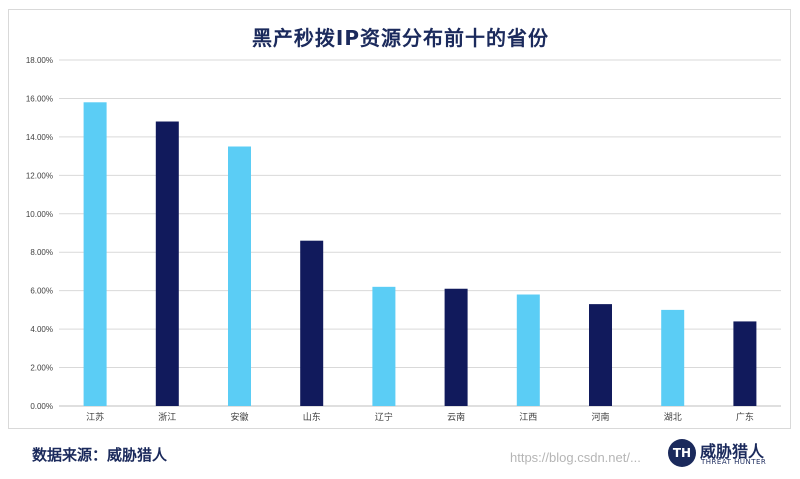 The image size is (800, 479). I want to click on y-tick-label: 0.00%, so click(41, 406).